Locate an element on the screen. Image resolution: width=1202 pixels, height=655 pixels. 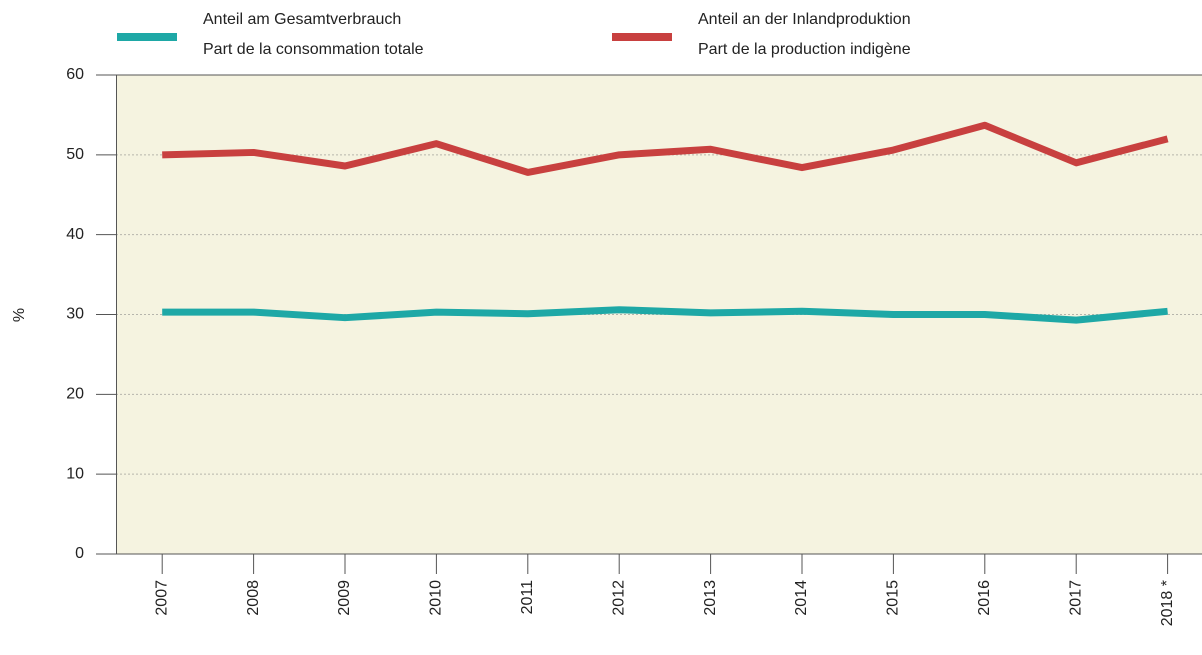
legend-label: Anteil an der Inlandproduktion is located at coordinates (804, 19).